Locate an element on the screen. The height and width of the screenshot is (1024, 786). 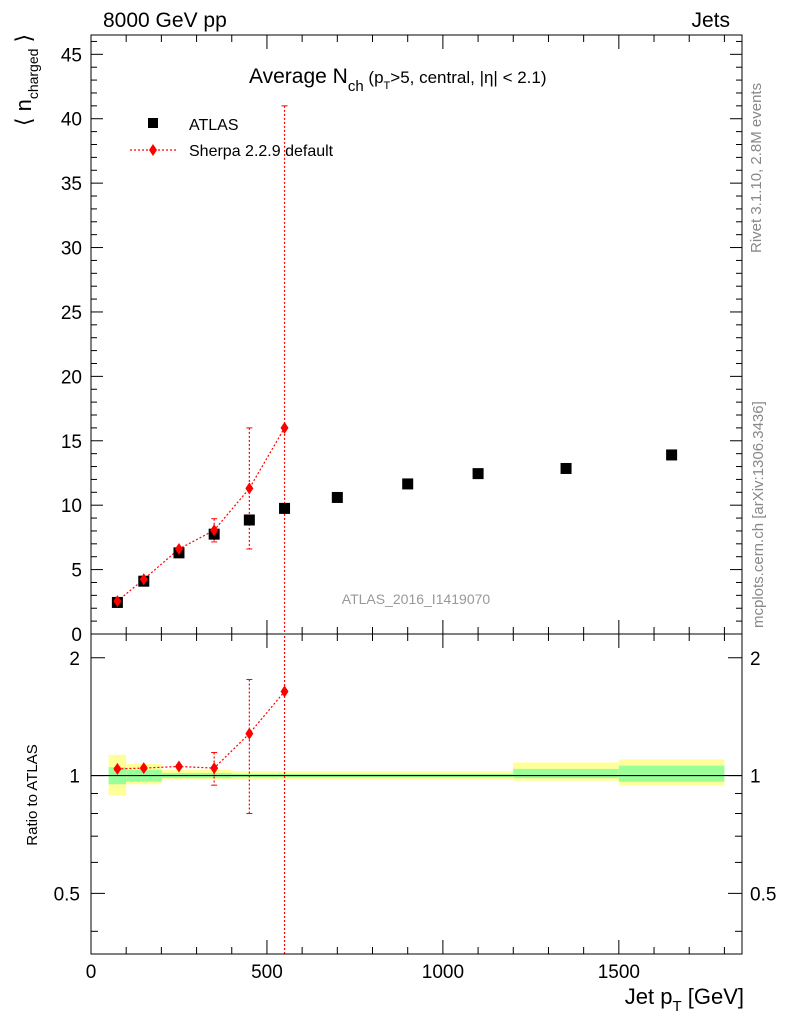
y-tick-label: 20 is located at coordinates (71, 377).